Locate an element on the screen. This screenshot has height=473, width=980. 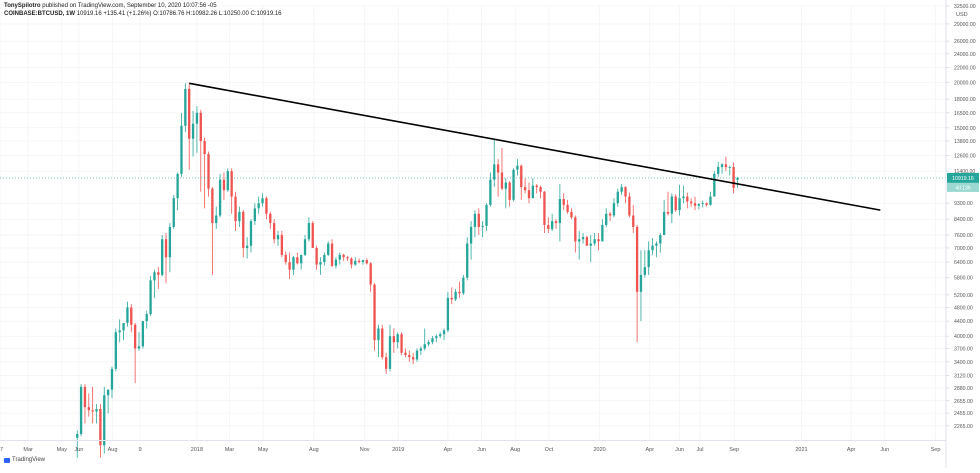
y-tick-label: 3700.00 is located at coordinates (963, 349).